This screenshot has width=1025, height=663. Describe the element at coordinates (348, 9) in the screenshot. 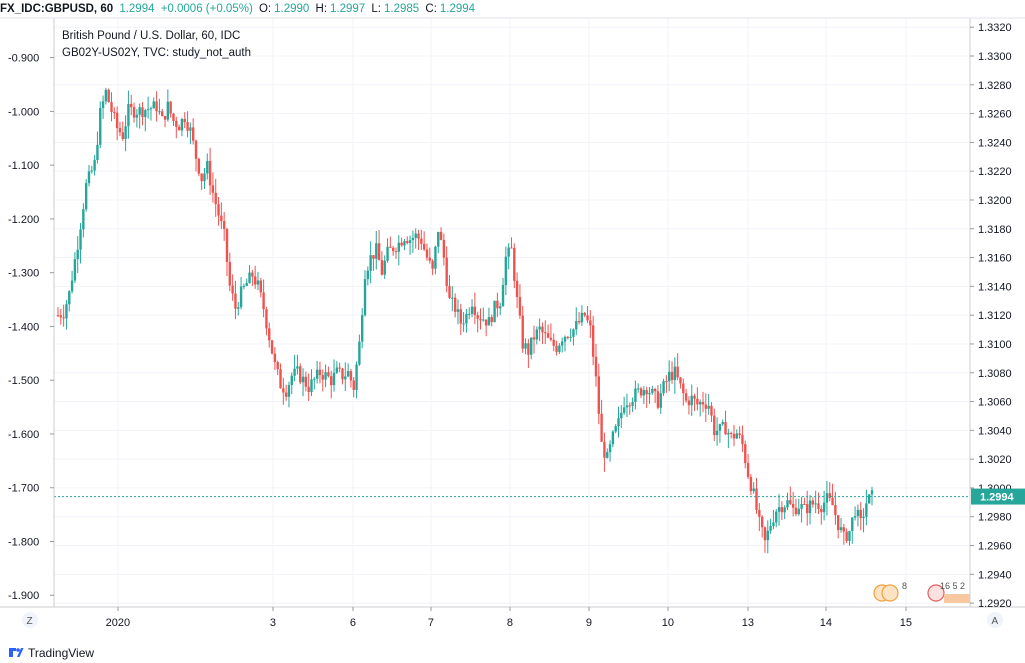

I see `high-value: 1.2997` at that location.